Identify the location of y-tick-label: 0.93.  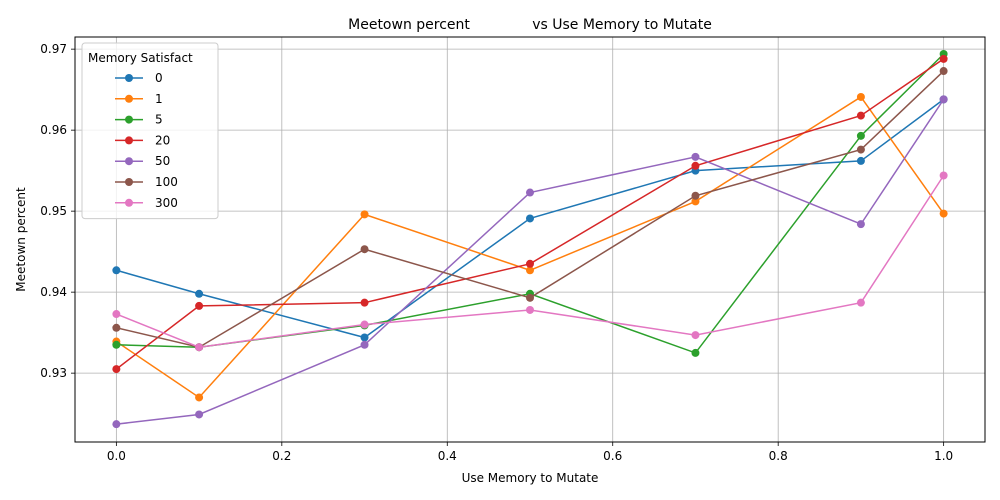
(53, 373).